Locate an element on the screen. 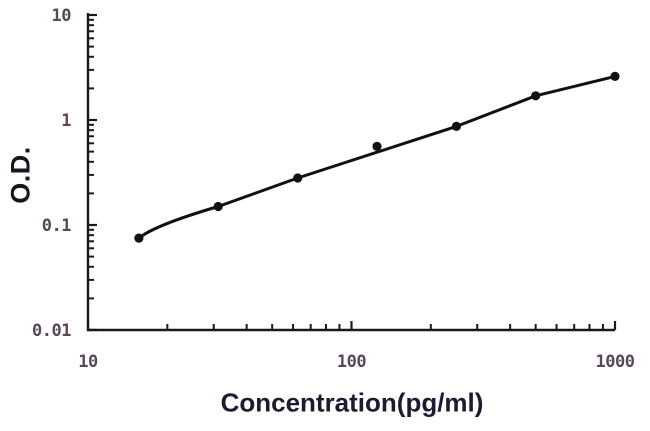 This screenshot has width=650, height=431. x-axis-title: Concentration(pg/ml) is located at coordinates (352, 402).